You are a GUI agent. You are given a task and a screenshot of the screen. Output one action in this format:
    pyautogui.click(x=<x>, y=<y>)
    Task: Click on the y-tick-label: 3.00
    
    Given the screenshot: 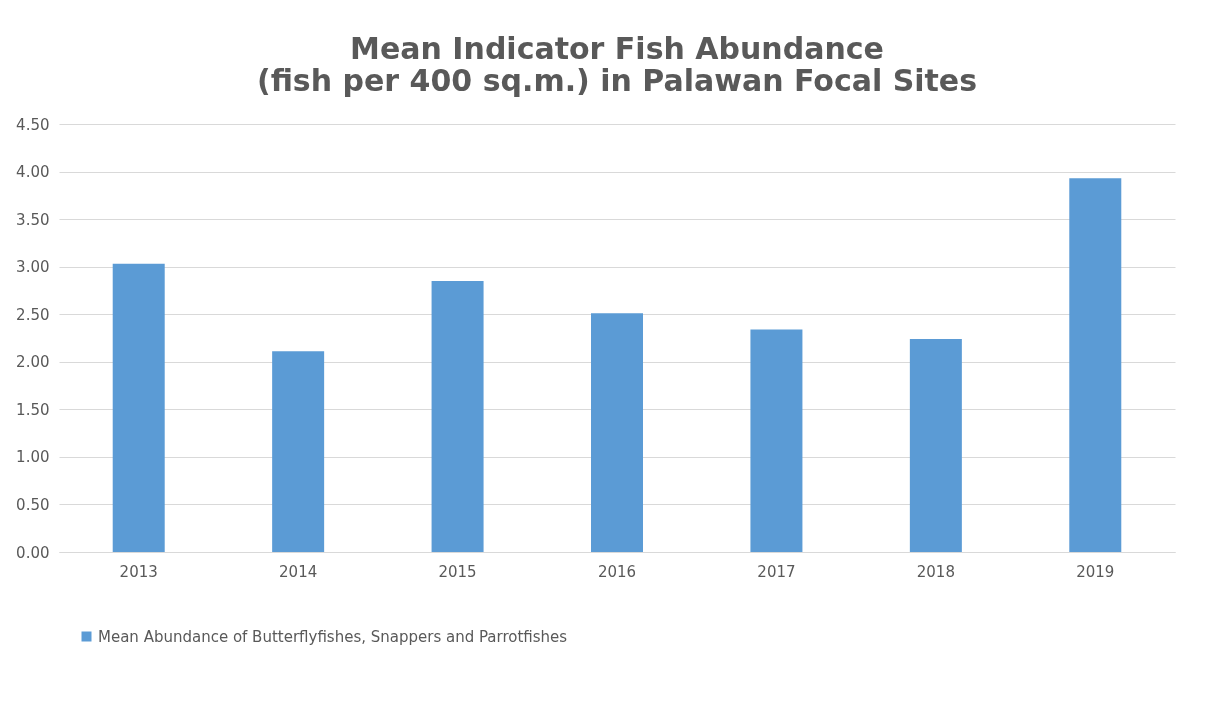 What is the action you would take?
    pyautogui.click(x=33, y=267)
    